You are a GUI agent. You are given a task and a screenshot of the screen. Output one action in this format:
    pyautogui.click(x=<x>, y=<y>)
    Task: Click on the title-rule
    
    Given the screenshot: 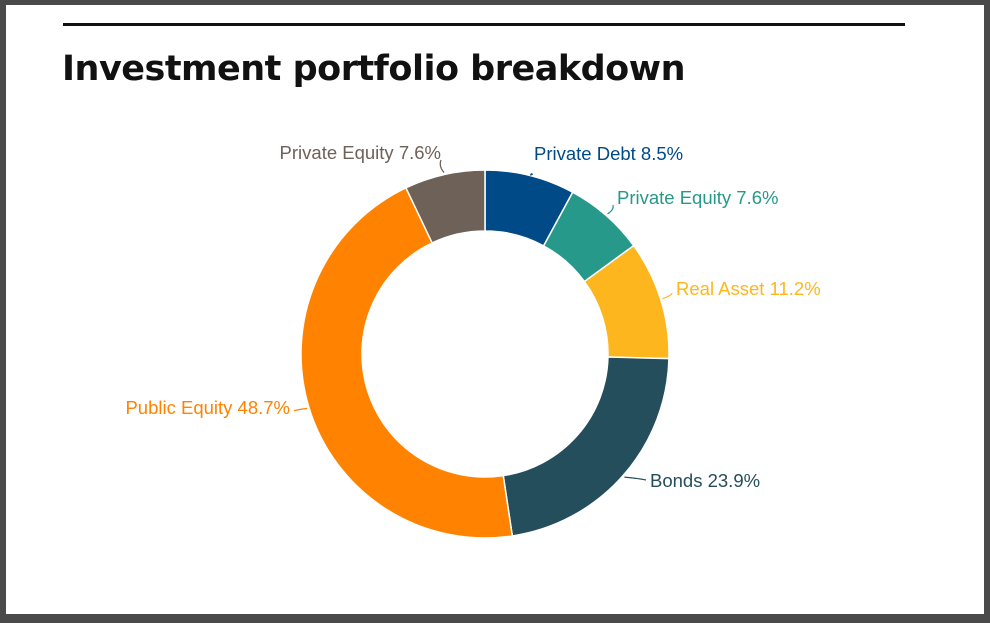 What is the action you would take?
    pyautogui.click(x=484, y=24)
    